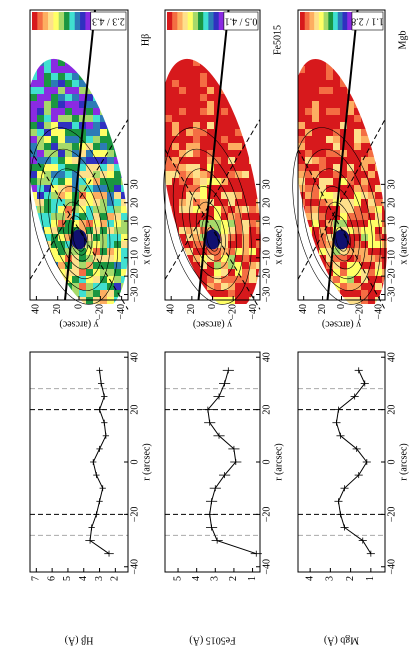 The image size is (410, 656). Describe the element at coordinates (80, 155) in the screenshot. I see `major-axis` at that location.